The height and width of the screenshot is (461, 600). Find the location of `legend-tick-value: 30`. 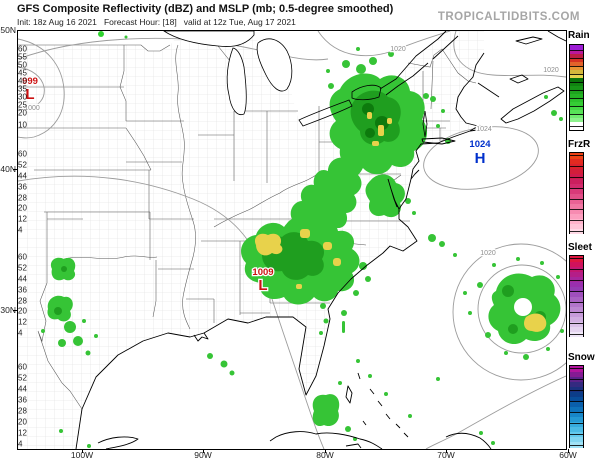

legend-tick-value: 30 is located at coordinates (22, 97).